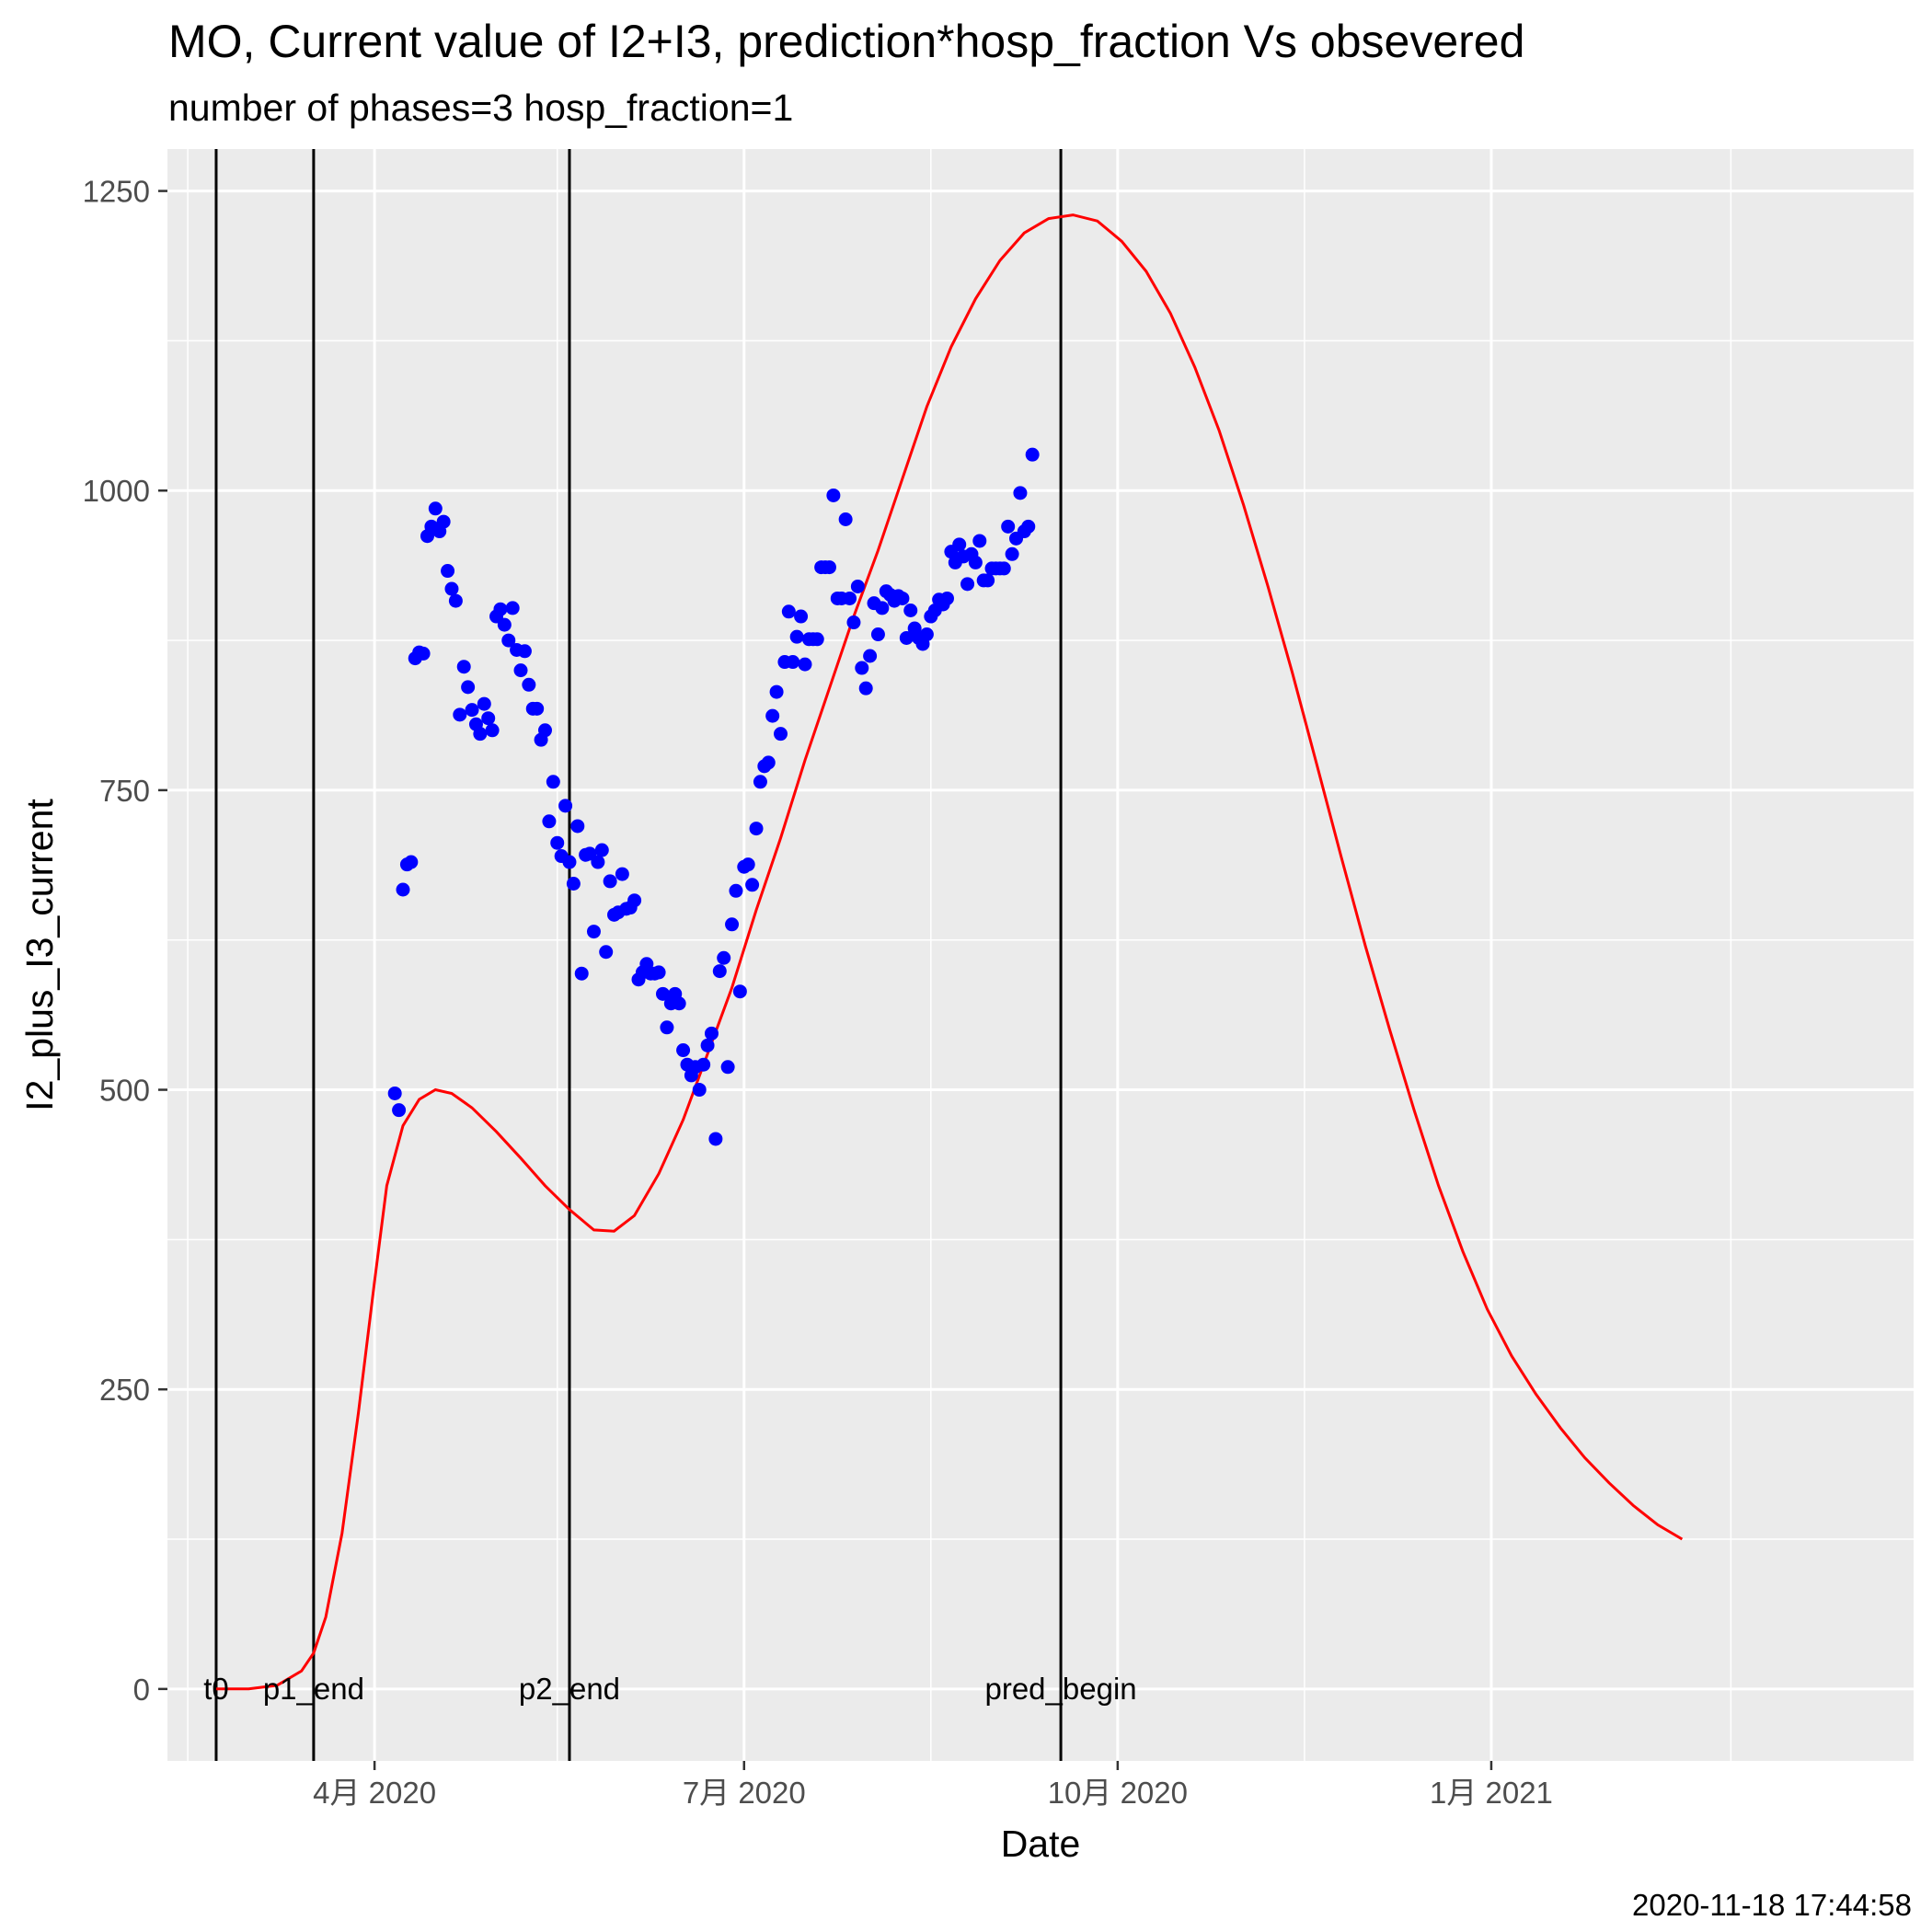 This screenshot has height=1932, width=1932. Describe the element at coordinates (933, 1785) in the screenshot. I see `x-axis: 4月 2020 7月 2020 10月 2020 1月 2021` at that location.